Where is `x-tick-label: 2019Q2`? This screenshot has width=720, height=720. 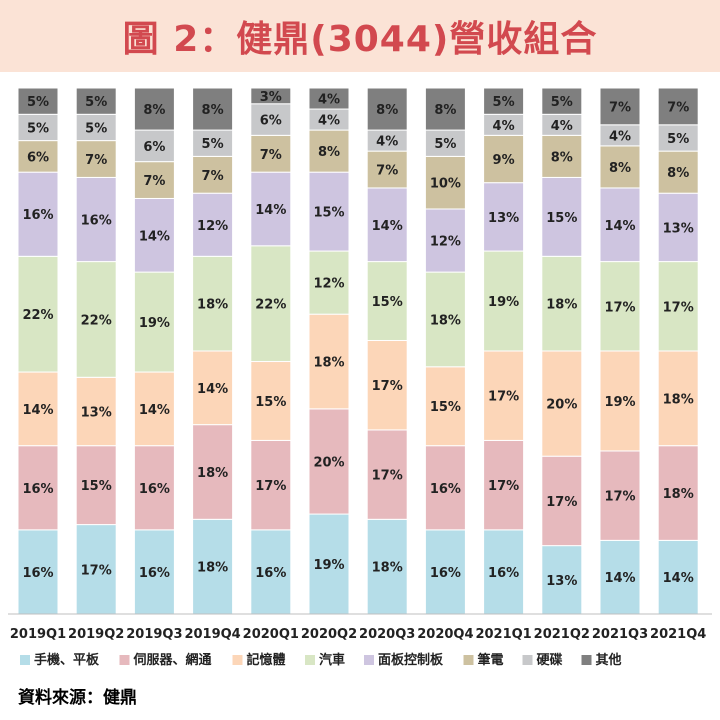
x-tick-label: 2019Q2 is located at coordinates (96, 634).